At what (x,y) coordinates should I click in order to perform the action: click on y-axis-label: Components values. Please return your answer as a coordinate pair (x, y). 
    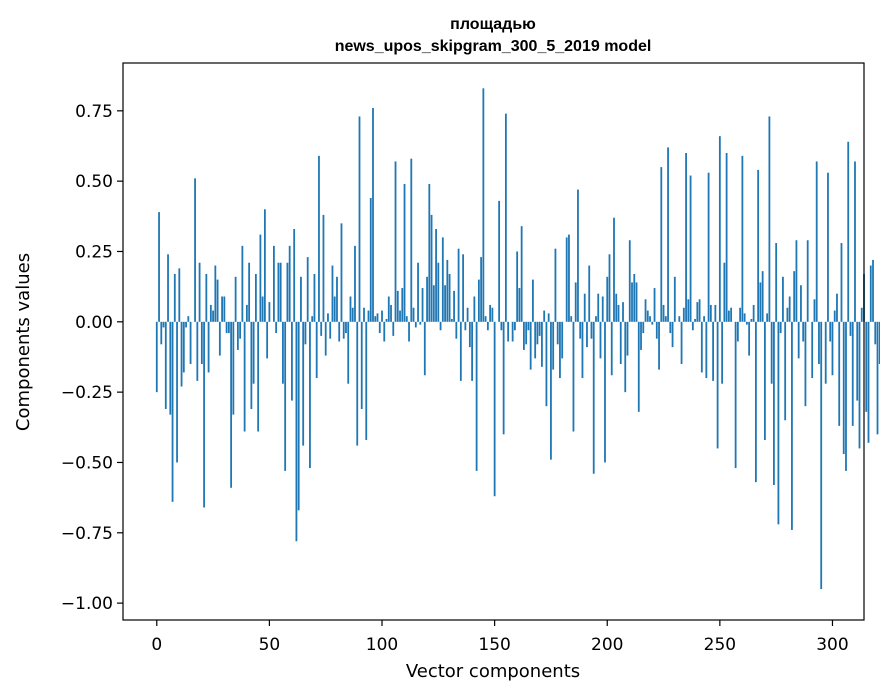
    Looking at the image, I should click on (23, 342).